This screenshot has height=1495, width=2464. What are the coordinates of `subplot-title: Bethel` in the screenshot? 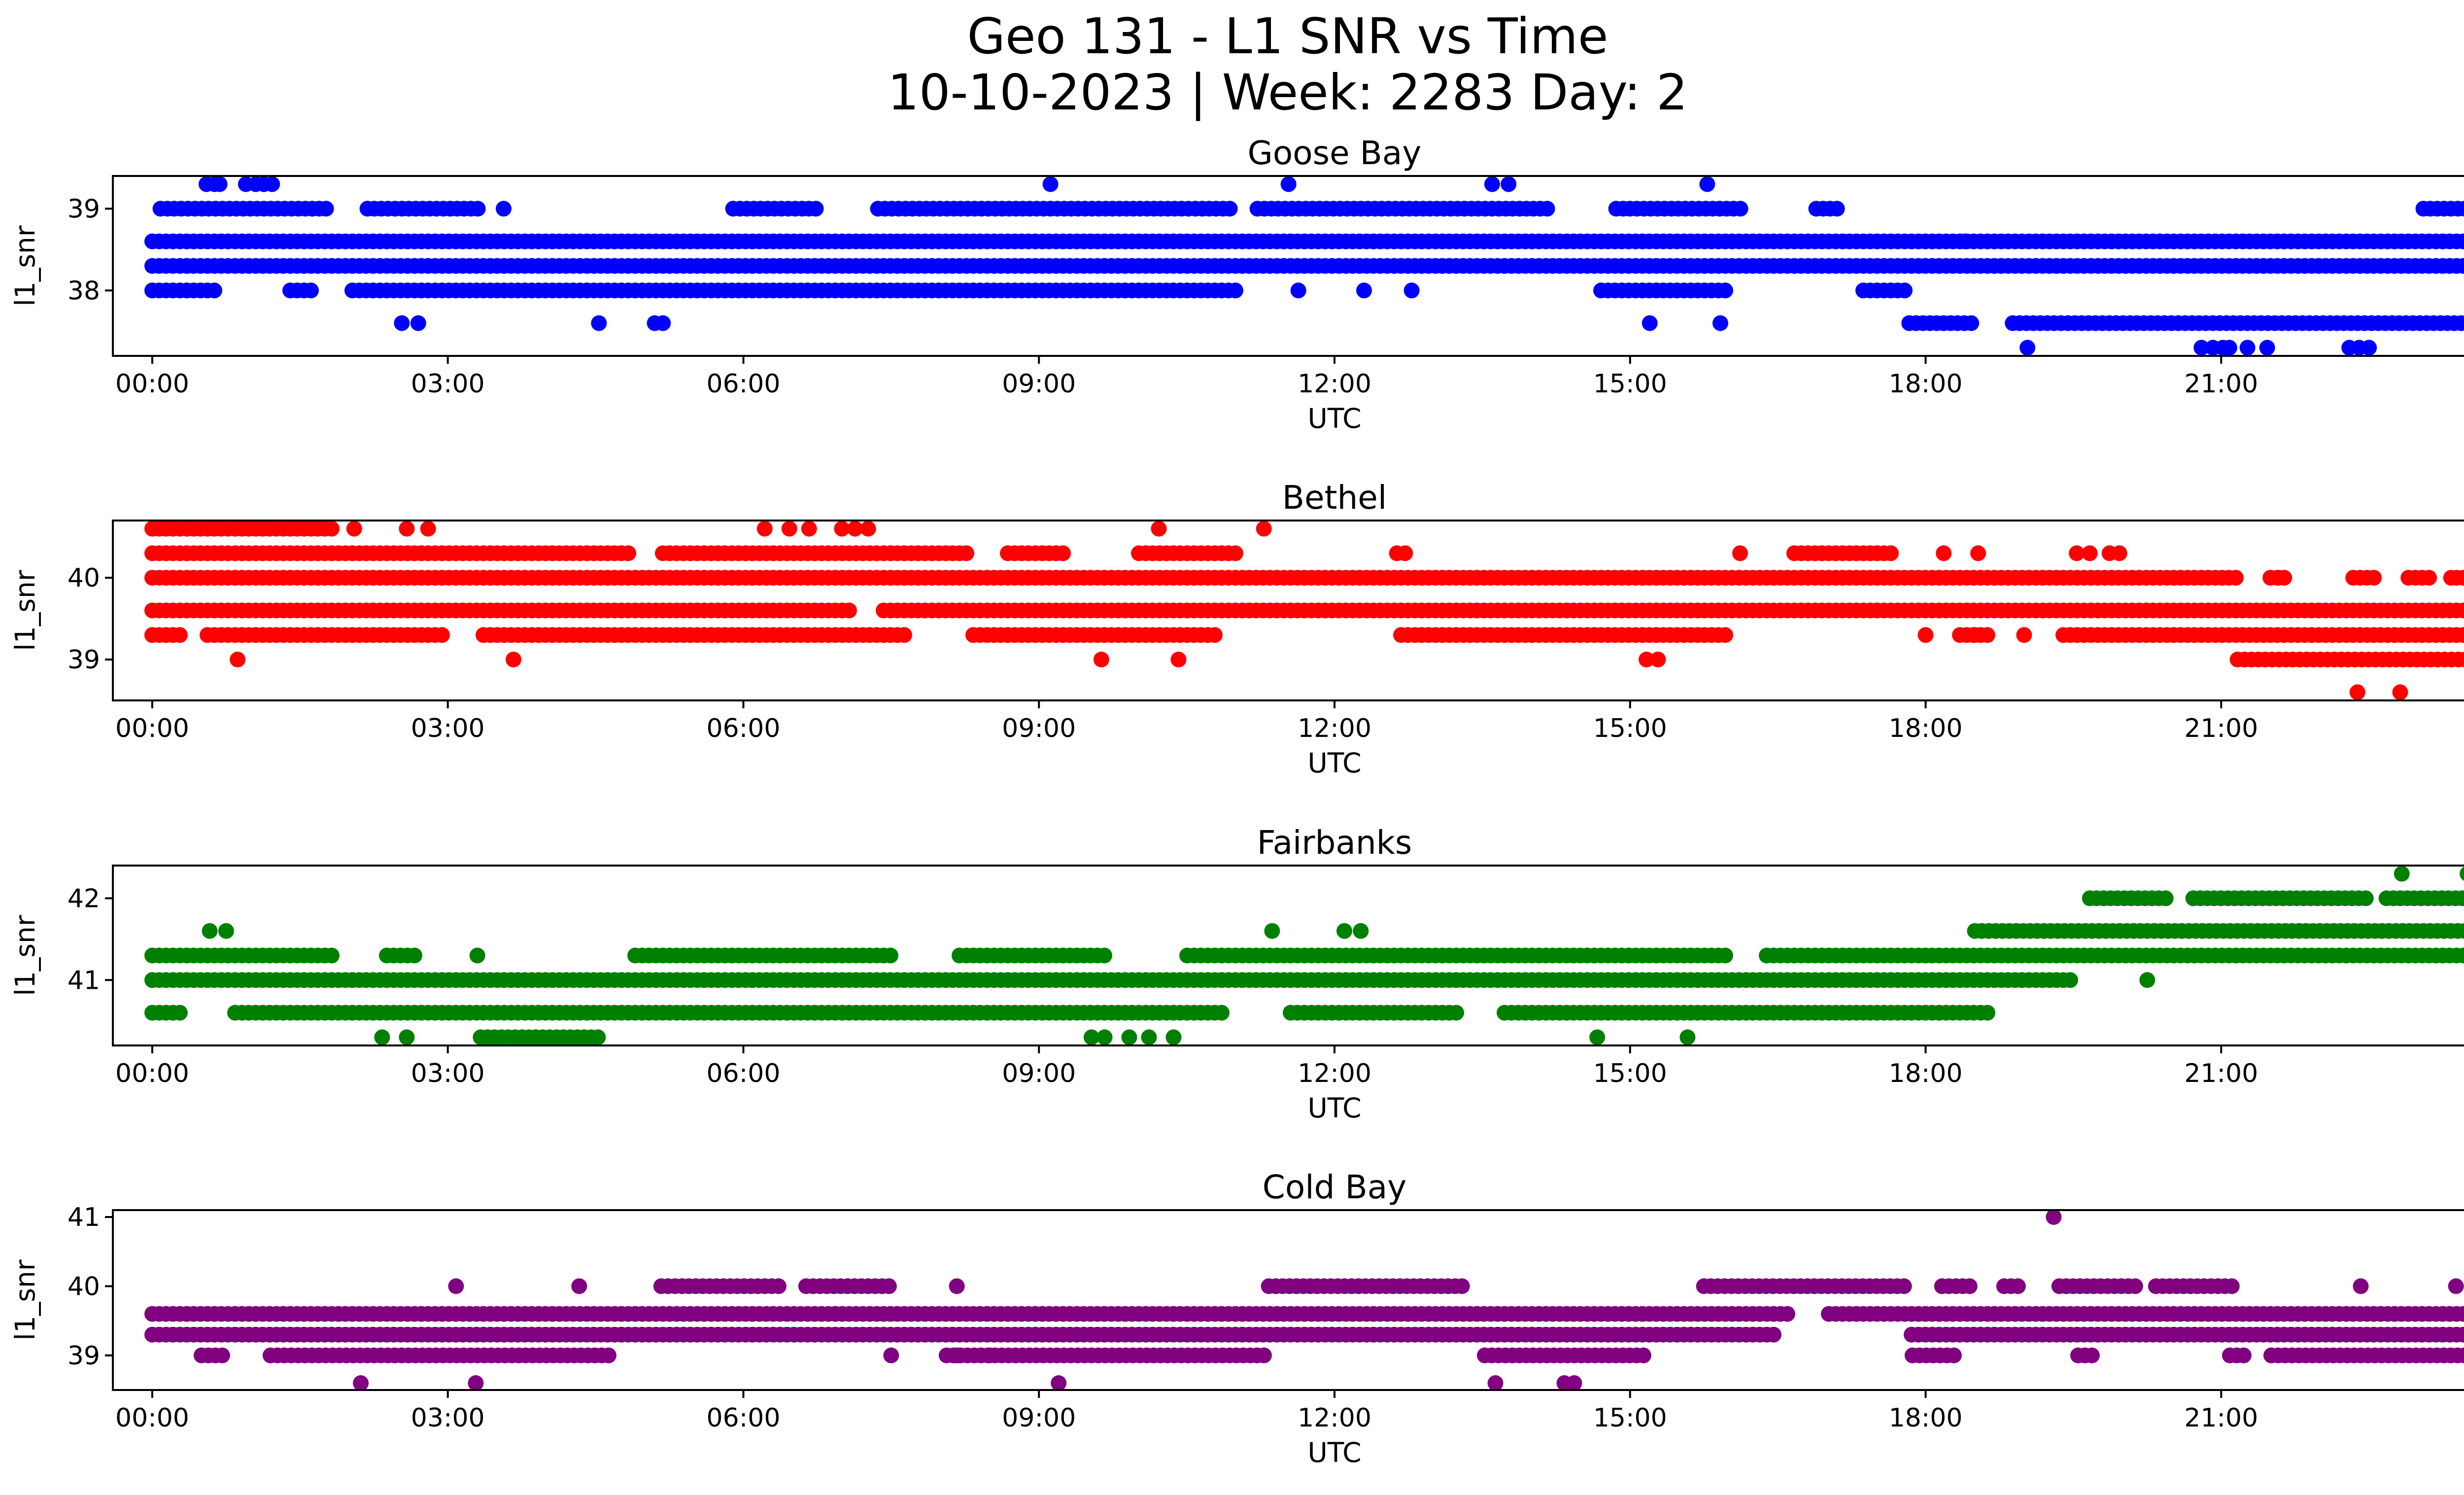 It's located at (1334, 498).